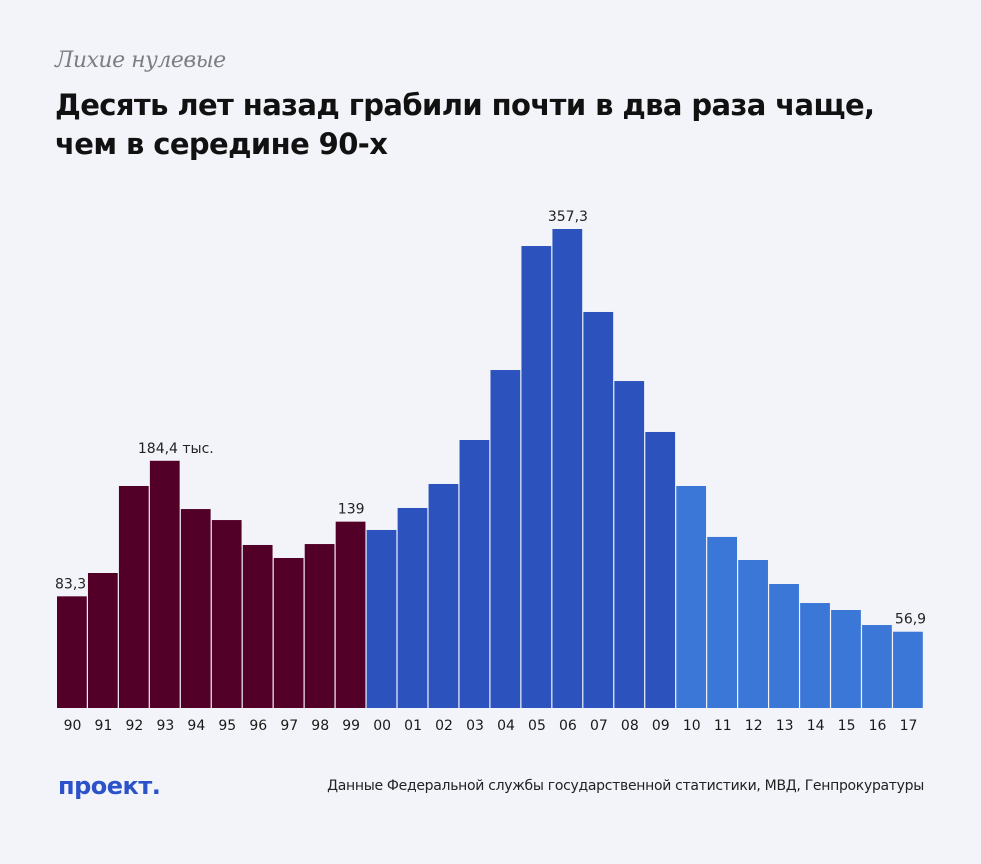 The height and width of the screenshot is (864, 981). Describe the element at coordinates (909, 726) in the screenshot. I see `x-tick-label: 17` at that location.